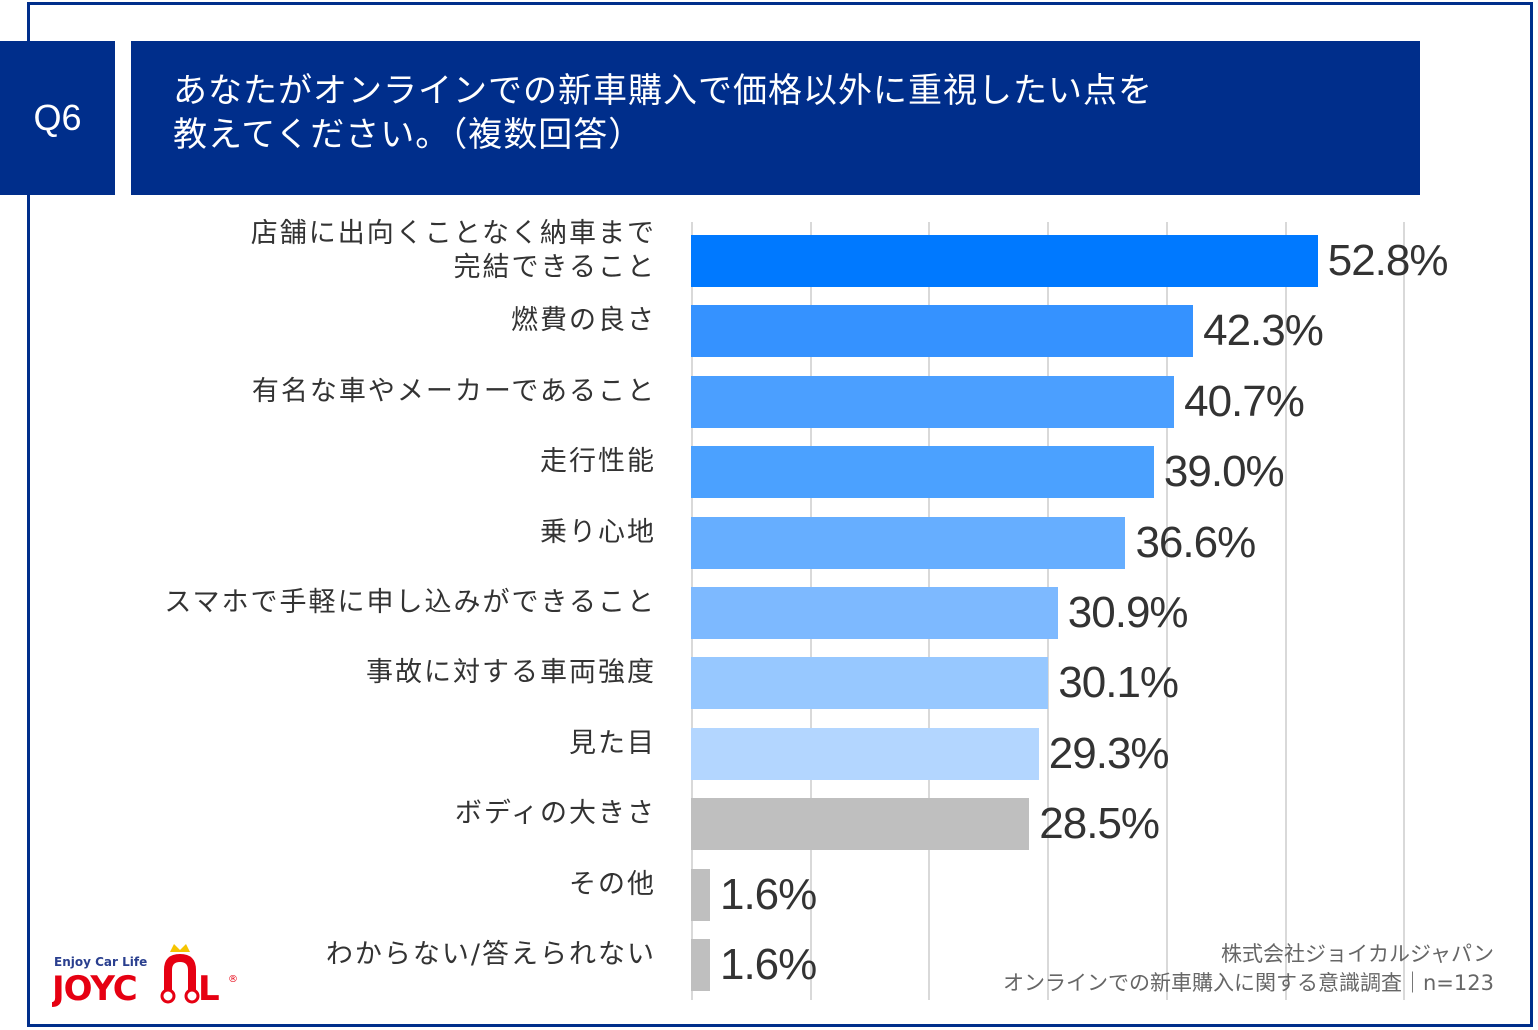 This screenshot has width=1538, height=1030. Describe the element at coordinates (144, 976) in the screenshot. I see `joycal-logo-icon: Enjoy Car Life JOYC L ®` at that location.